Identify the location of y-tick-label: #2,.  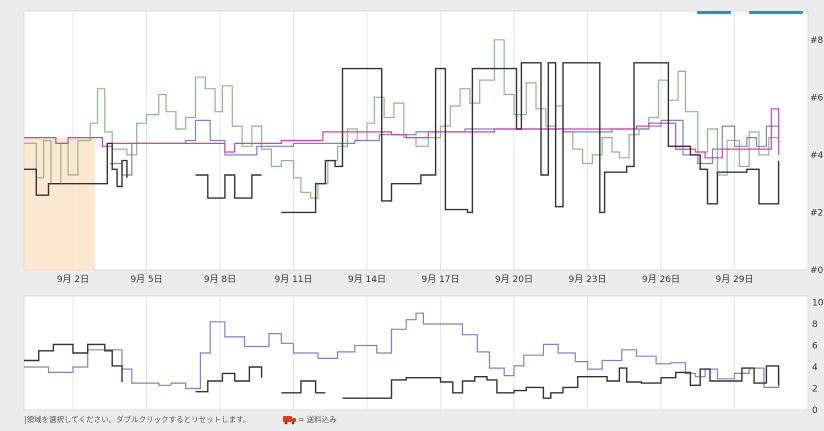
(817, 213).